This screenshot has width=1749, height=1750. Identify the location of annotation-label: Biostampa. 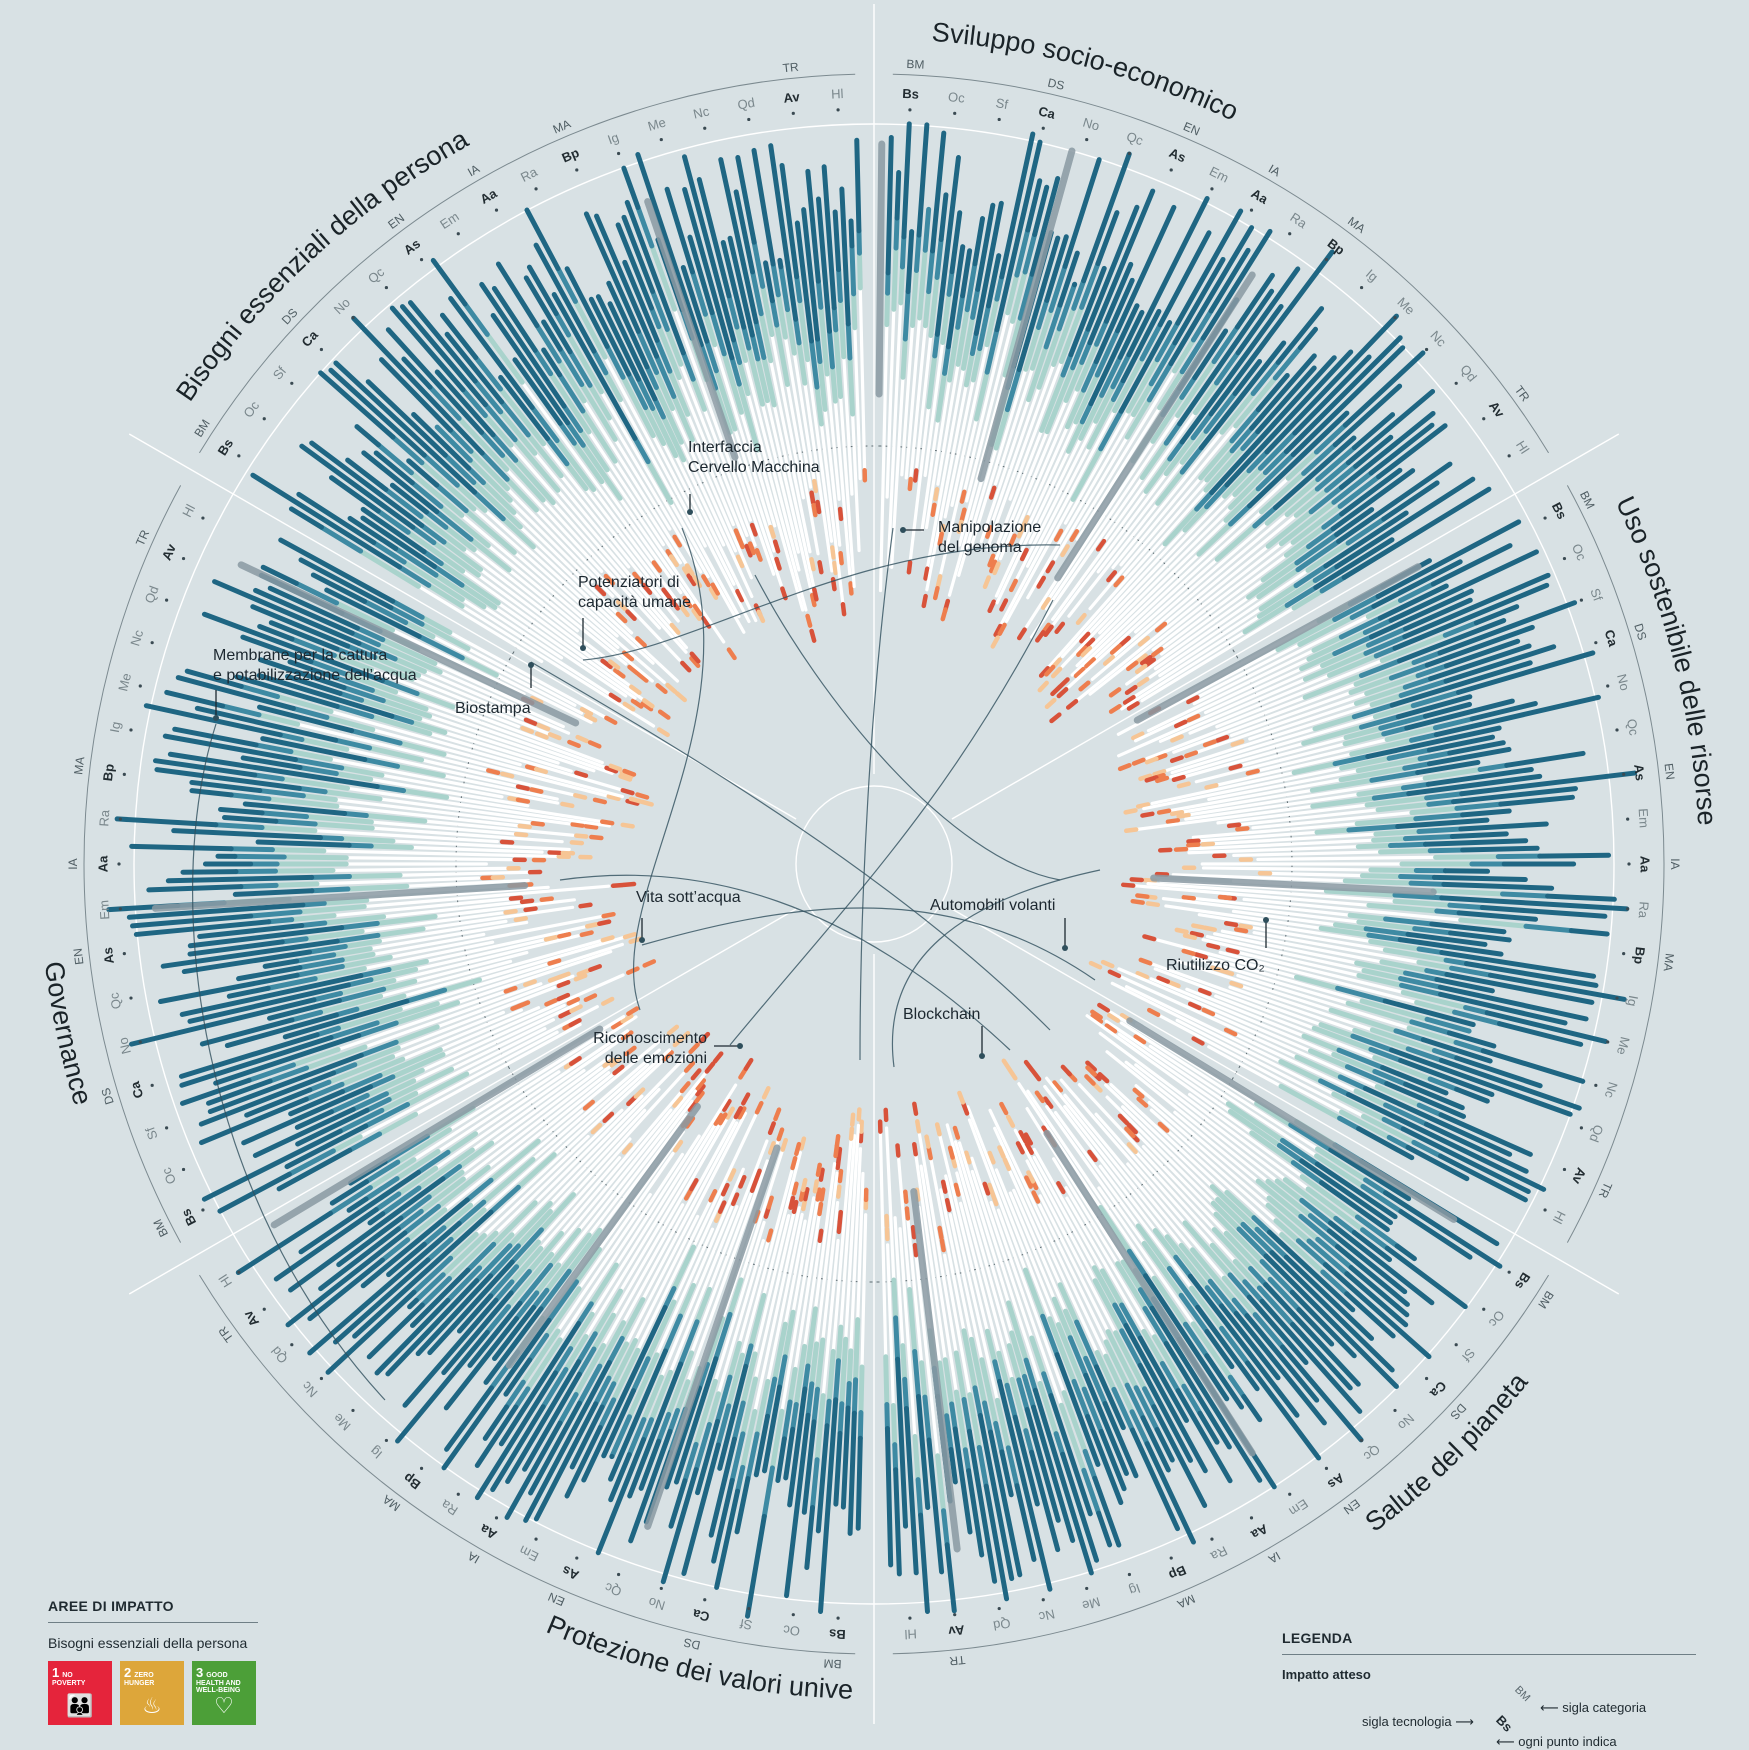
(493, 708).